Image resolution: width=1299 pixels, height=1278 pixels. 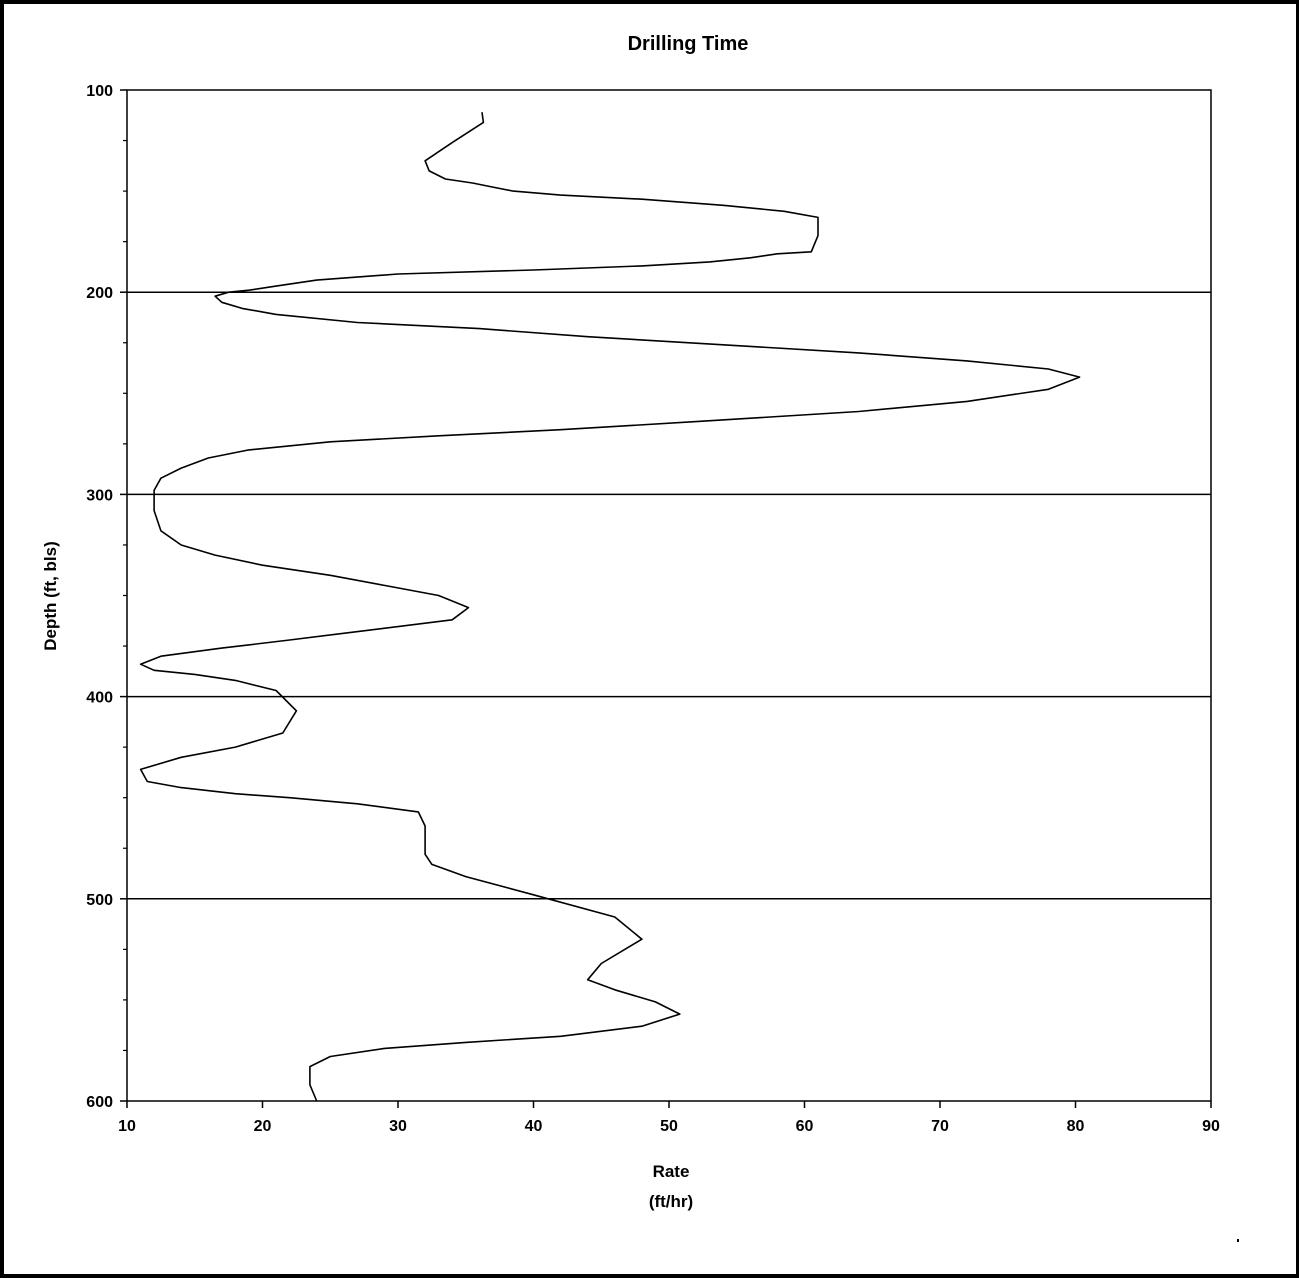 I want to click on x-axis-unit: (ft/hr), so click(x=671, y=1201).